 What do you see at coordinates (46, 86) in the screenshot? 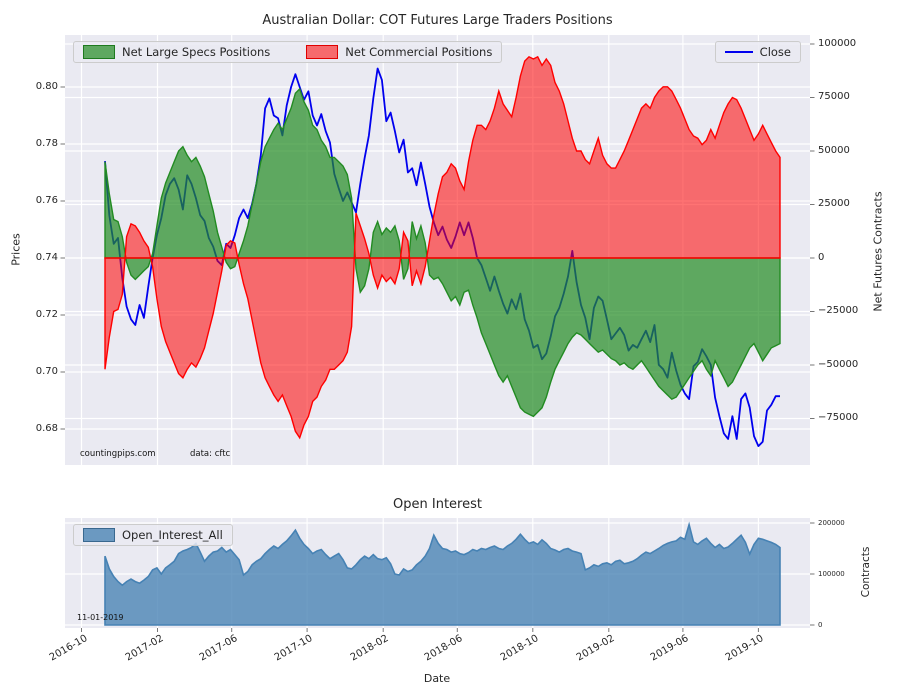
I see `price-tick-label: 0.80` at bounding box center [46, 86].